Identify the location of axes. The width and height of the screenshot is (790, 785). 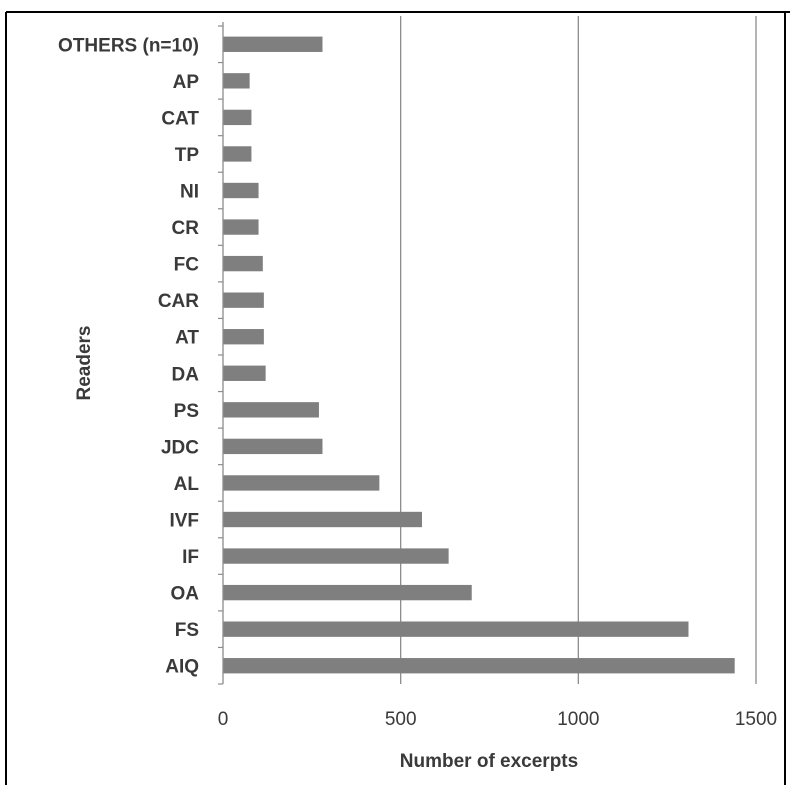
(221, 353).